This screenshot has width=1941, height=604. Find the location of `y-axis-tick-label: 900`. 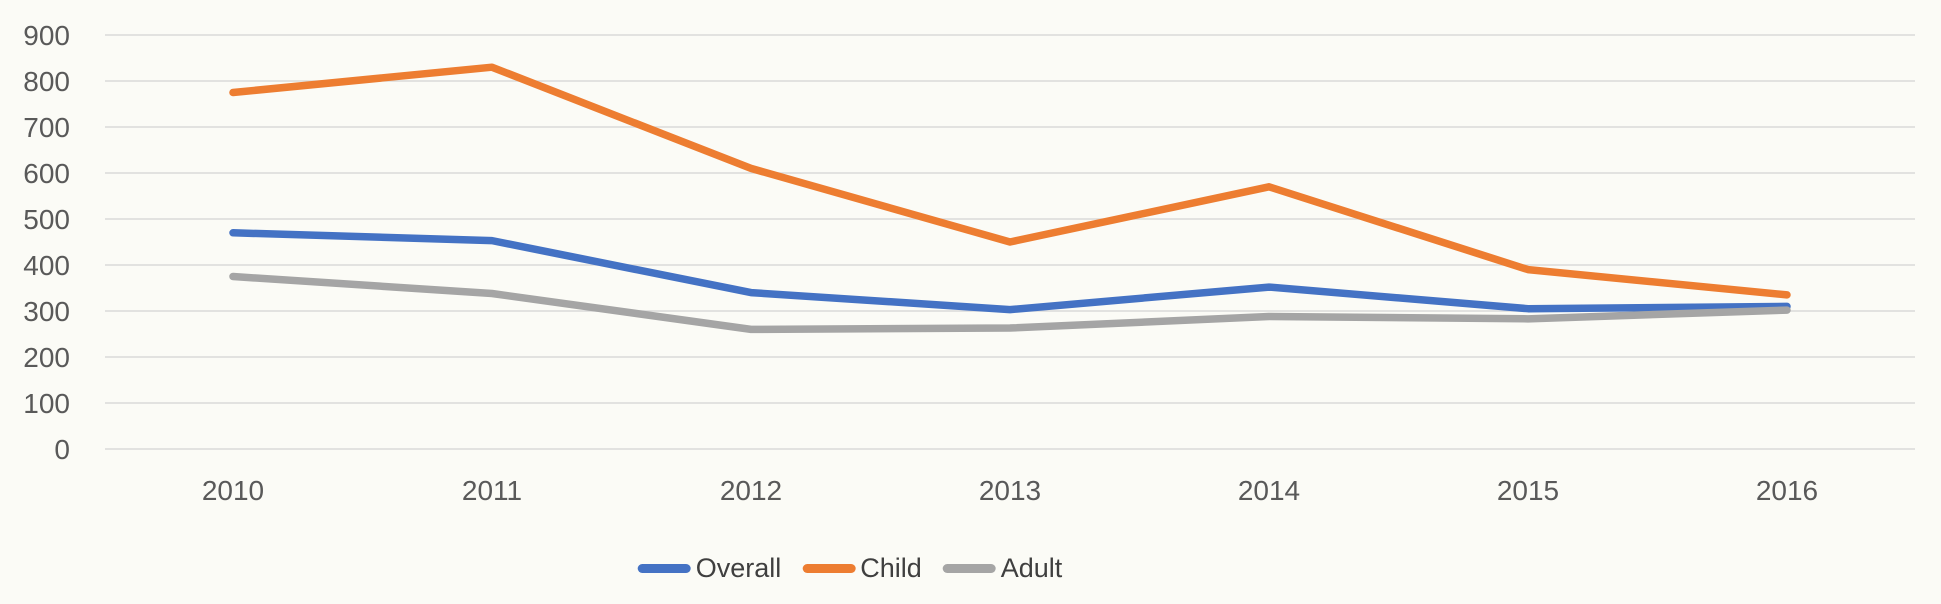

y-axis-tick-label: 900 is located at coordinates (46, 35).